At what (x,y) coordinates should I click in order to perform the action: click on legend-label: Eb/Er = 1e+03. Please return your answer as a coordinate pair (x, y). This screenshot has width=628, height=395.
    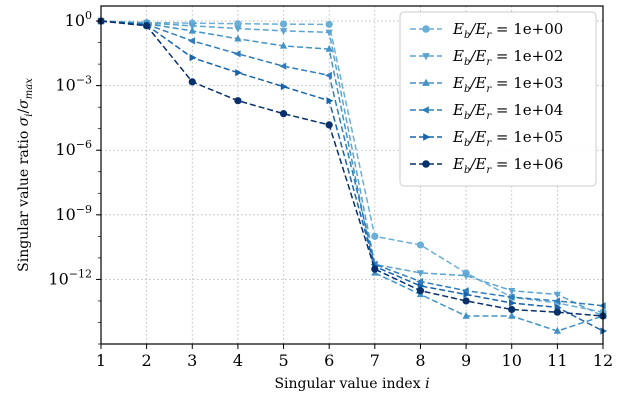
    Looking at the image, I should click on (507, 84).